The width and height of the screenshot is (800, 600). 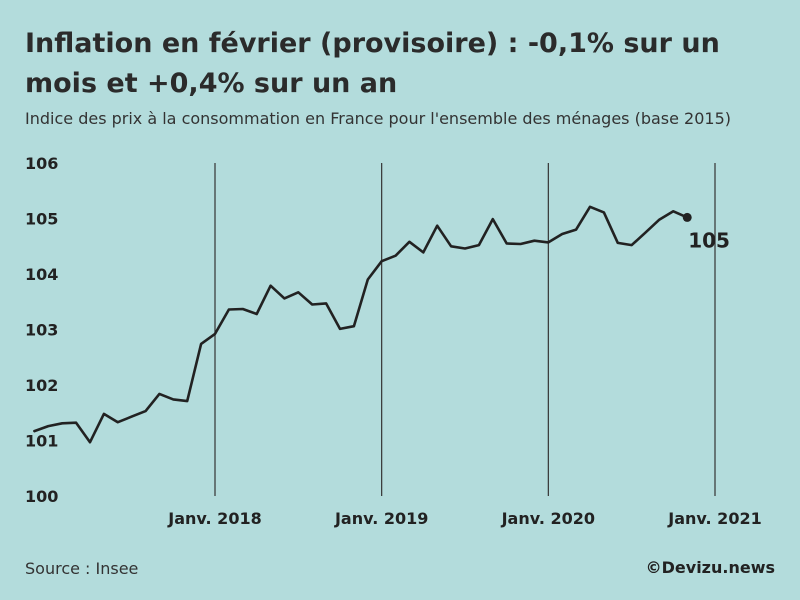 I want to click on x-tick-label: Janv. 2018, so click(x=214, y=518).